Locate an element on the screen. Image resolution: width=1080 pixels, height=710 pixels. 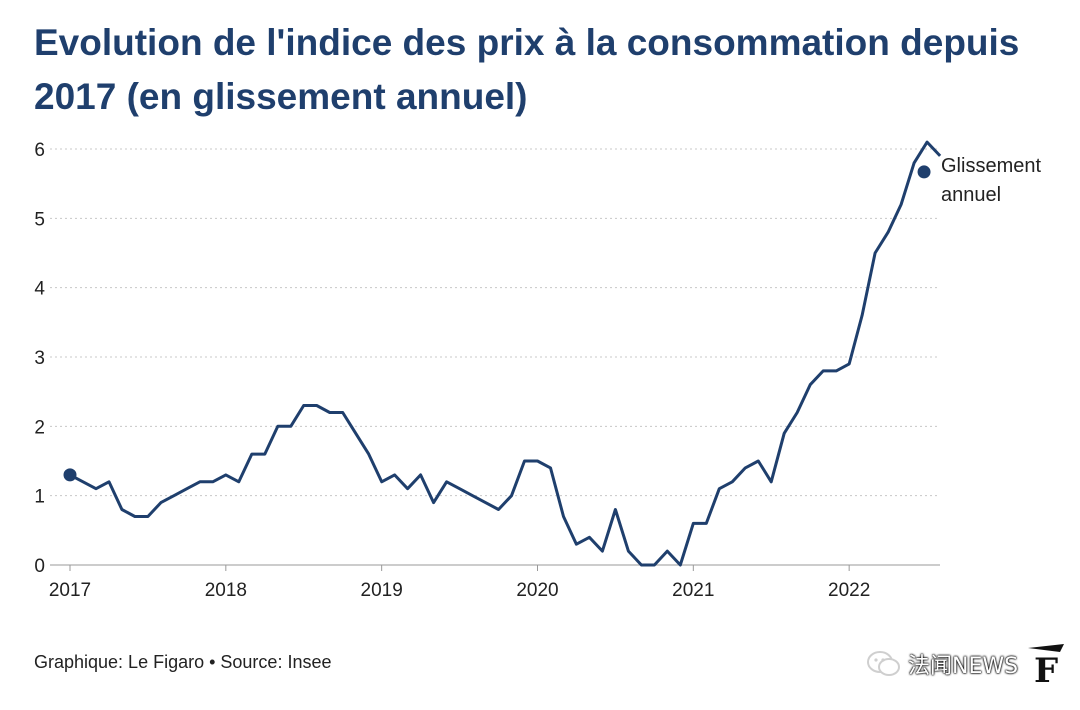
x-tick-label: 2019 is located at coordinates (382, 590).